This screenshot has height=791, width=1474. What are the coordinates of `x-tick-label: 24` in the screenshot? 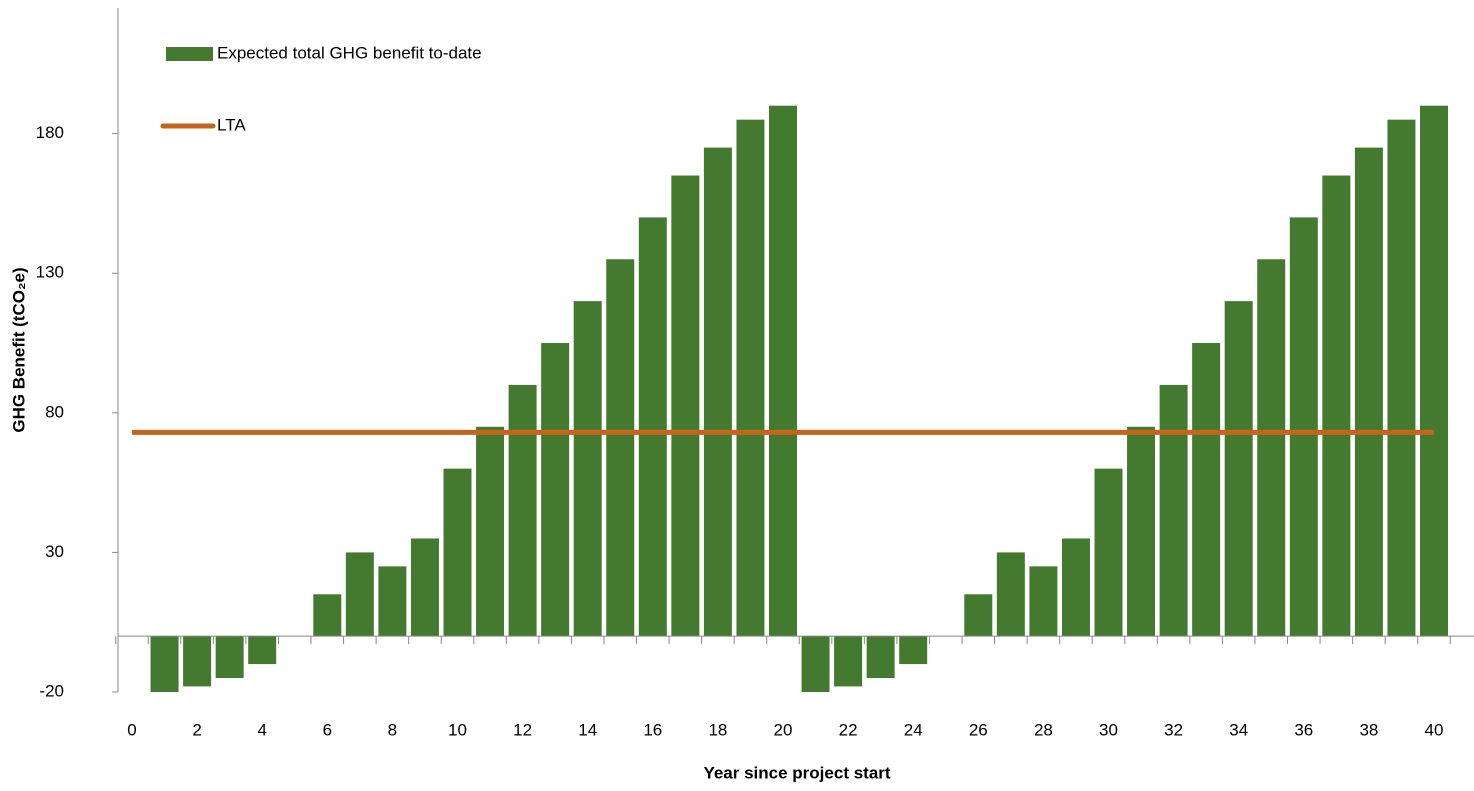 It's located at (913, 729).